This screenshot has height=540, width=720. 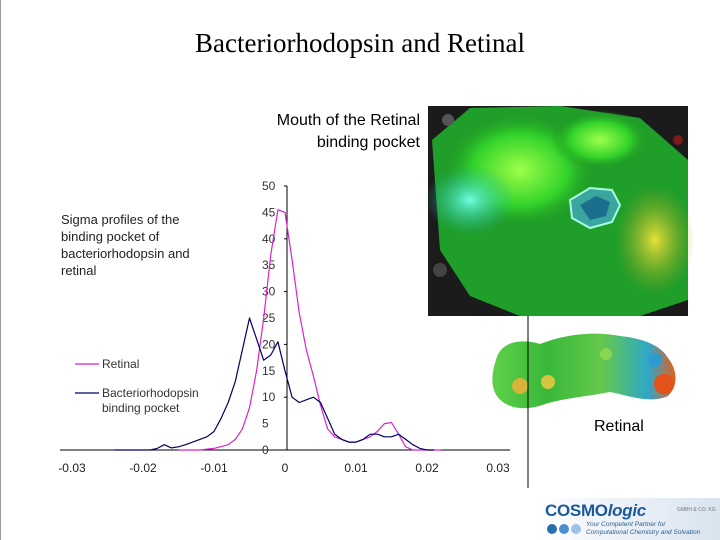 I want to click on y-tick-label: 25, so click(x=269, y=318).